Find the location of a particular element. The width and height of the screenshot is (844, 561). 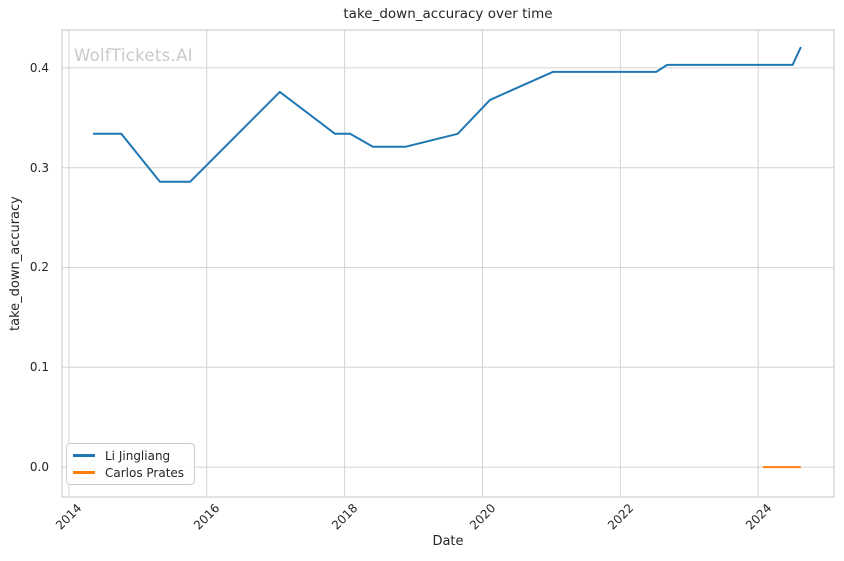

y-tick-label: 0.4 is located at coordinates (39, 67).